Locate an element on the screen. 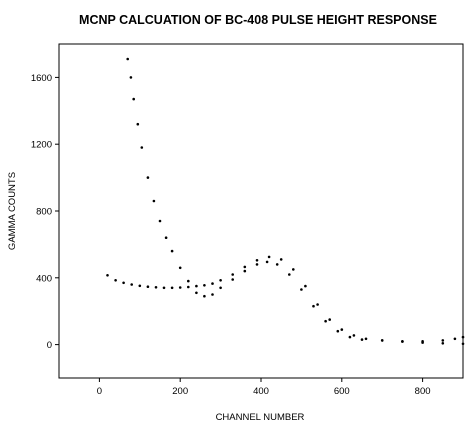 The width and height of the screenshot is (474, 431). x-axis-label: CHANNEL NUMBER is located at coordinates (260, 417).